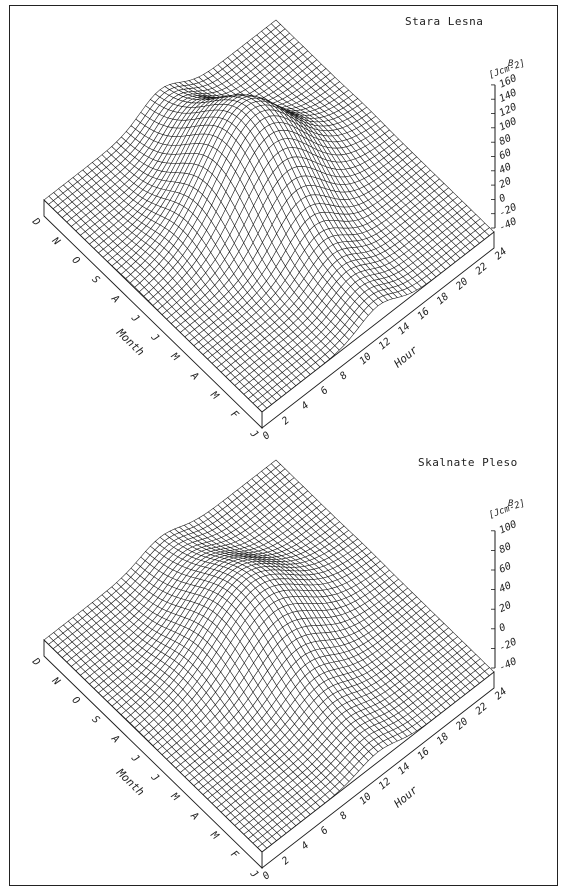 The height and width of the screenshot is (891, 567). What do you see at coordinates (444, 21) in the screenshot?
I see `panel-title: Stara Lesna` at bounding box center [444, 21].